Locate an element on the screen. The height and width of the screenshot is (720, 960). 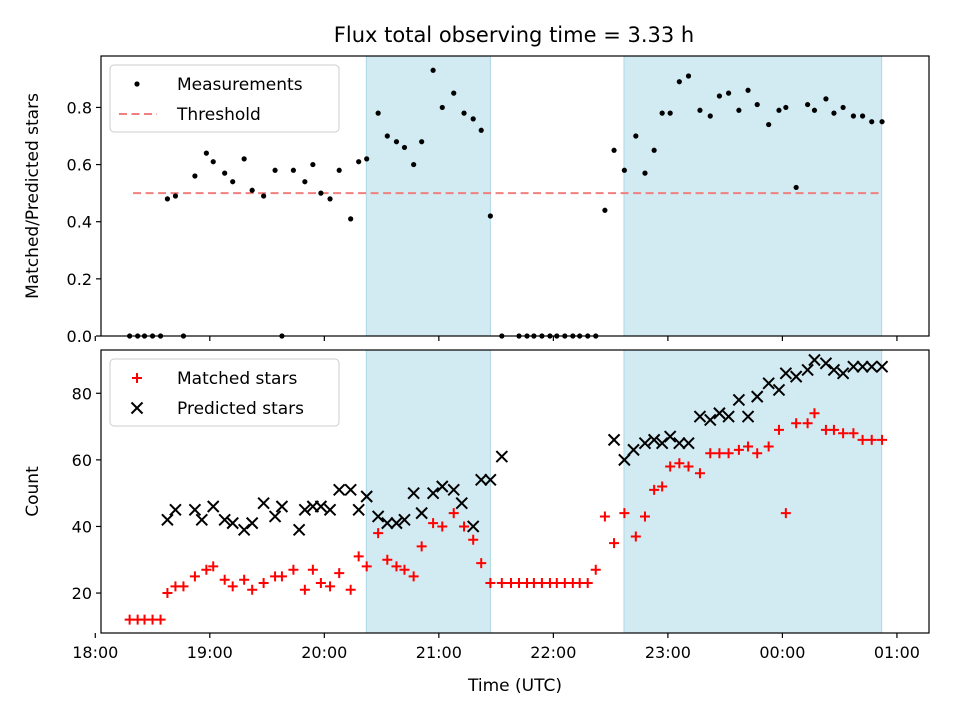
x-tick-label: 01:00 is located at coordinates (897, 652).